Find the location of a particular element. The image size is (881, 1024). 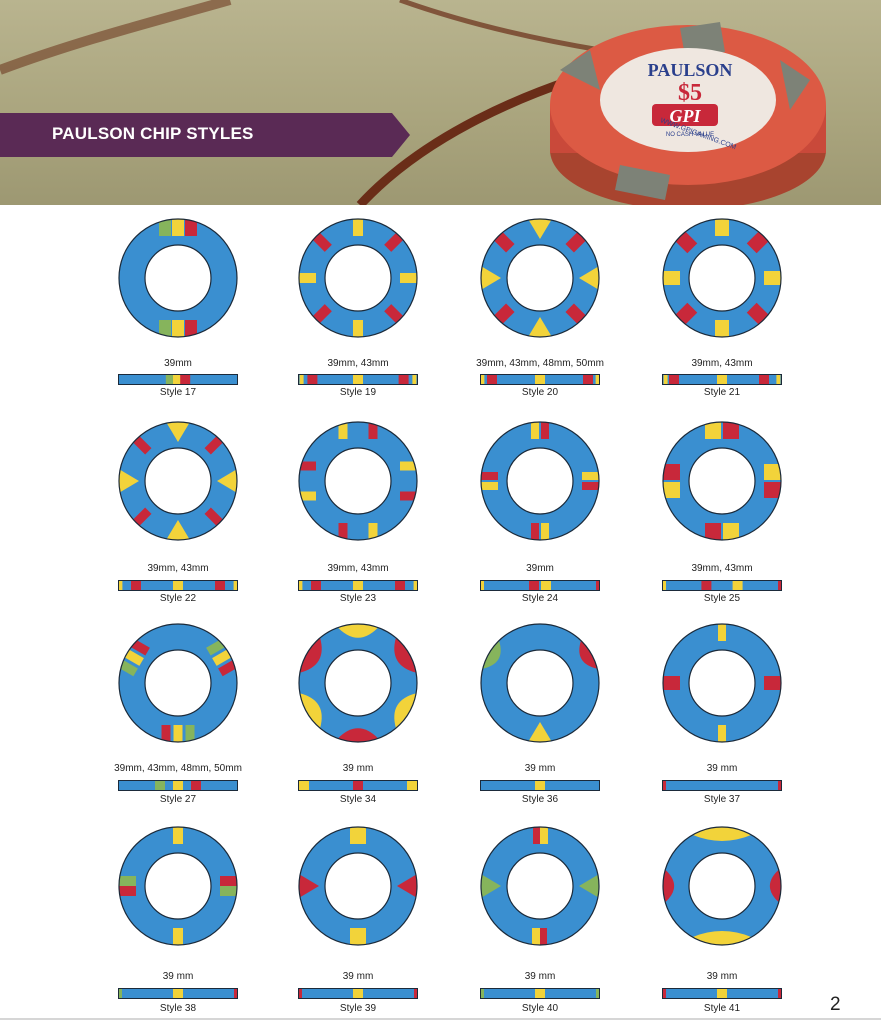

footer-divider is located at coordinates (440, 1019).